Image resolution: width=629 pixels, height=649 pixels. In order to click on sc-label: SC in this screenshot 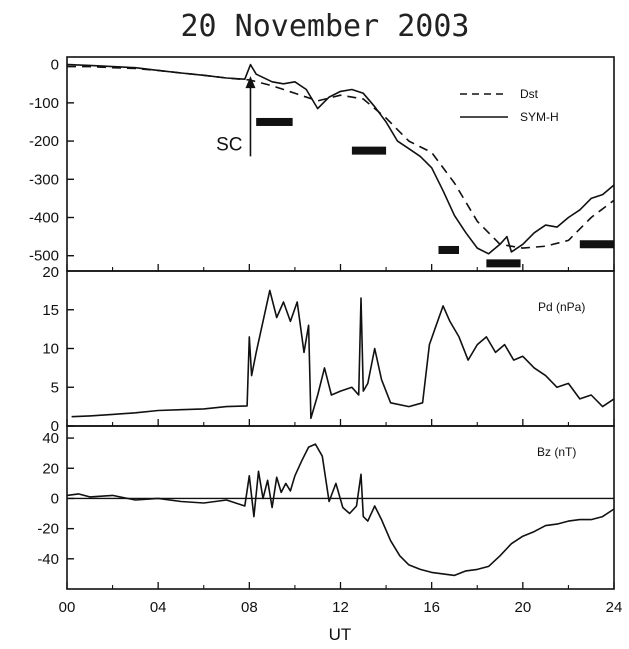, I will do `click(229, 144)`.